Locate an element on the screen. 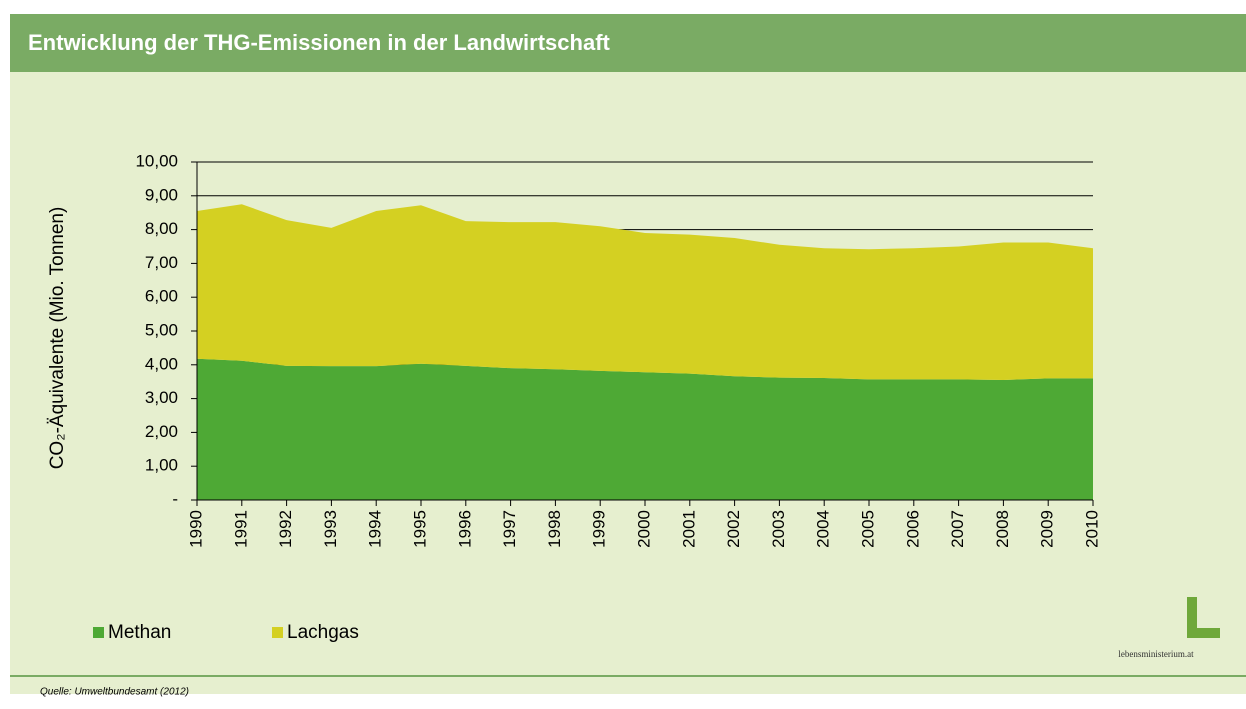  legend-label: Lachgas is located at coordinates (323, 632).